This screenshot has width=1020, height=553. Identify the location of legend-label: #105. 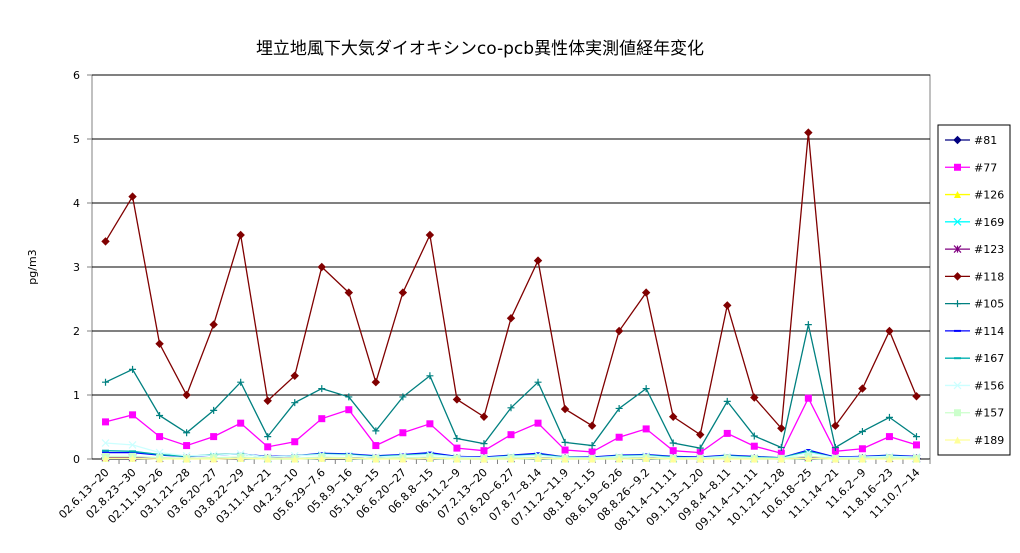
(989, 304).